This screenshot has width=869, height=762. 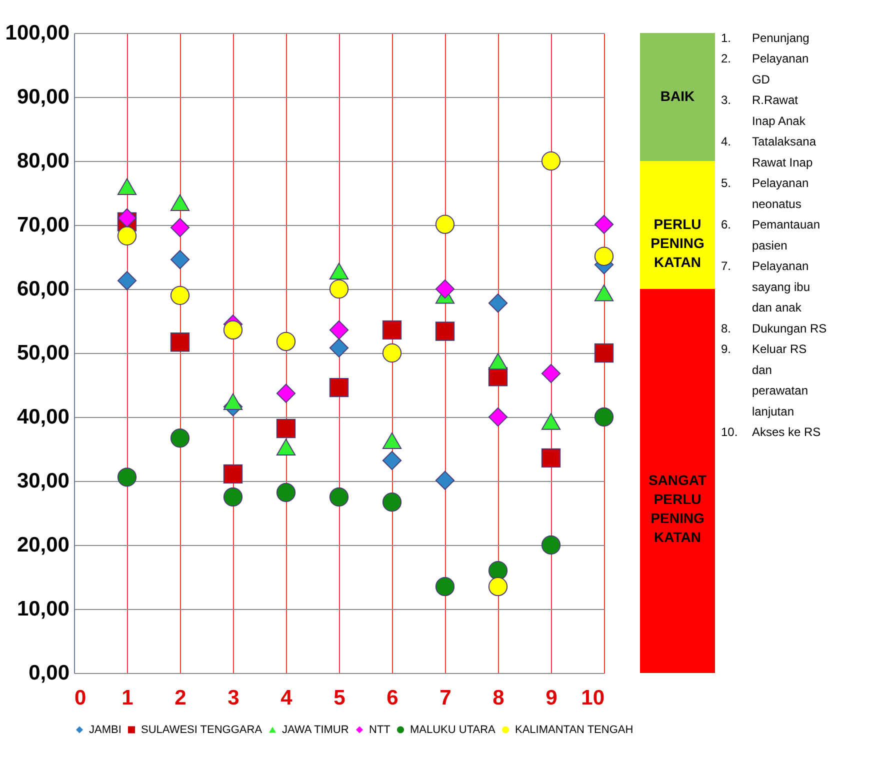 I want to click on x-tick-label: 8, so click(x=498, y=698).